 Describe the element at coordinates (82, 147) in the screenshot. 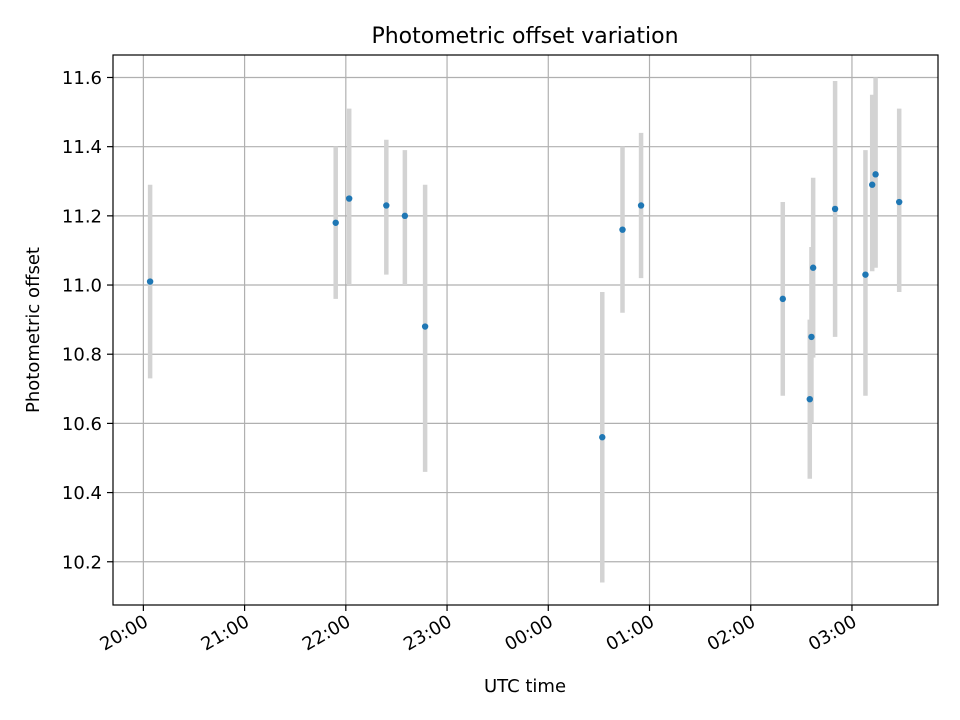

I see `y-tick-label: 11.4` at that location.